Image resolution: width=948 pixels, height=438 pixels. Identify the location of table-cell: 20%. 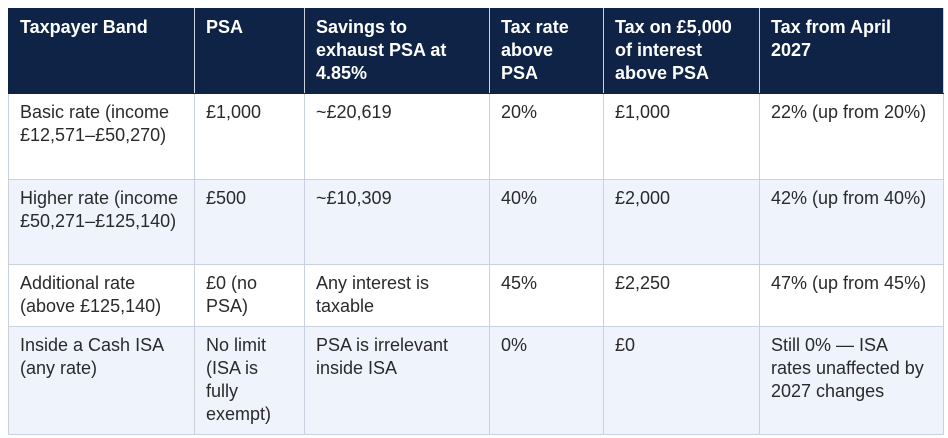
(546, 136).